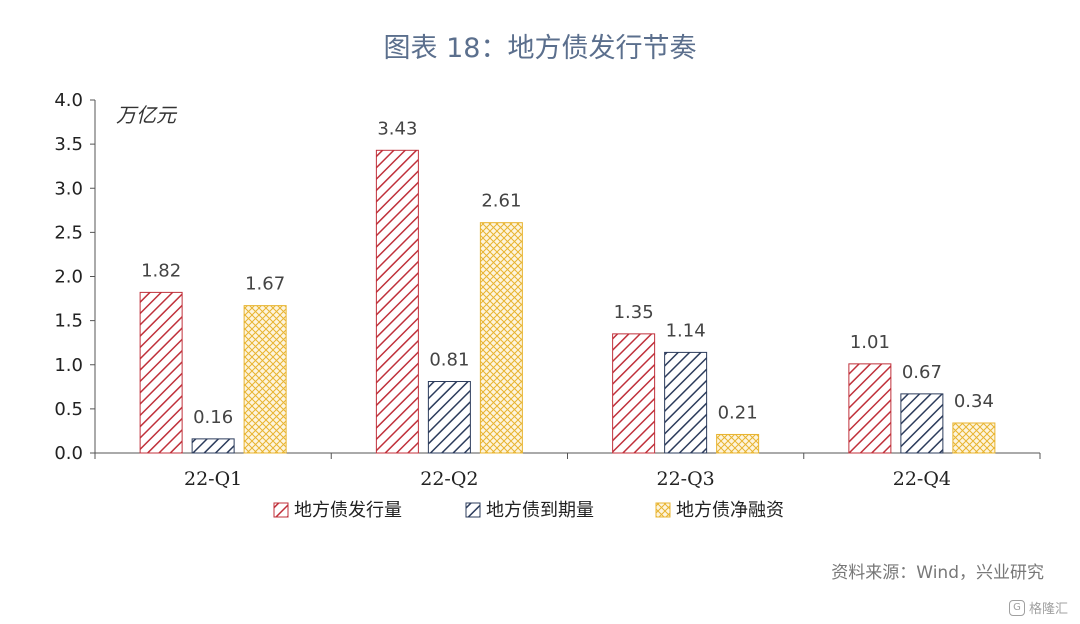 The height and width of the screenshot is (624, 1080). Describe the element at coordinates (68, 321) in the screenshot. I see `y-tick-label: 1.5` at that location.